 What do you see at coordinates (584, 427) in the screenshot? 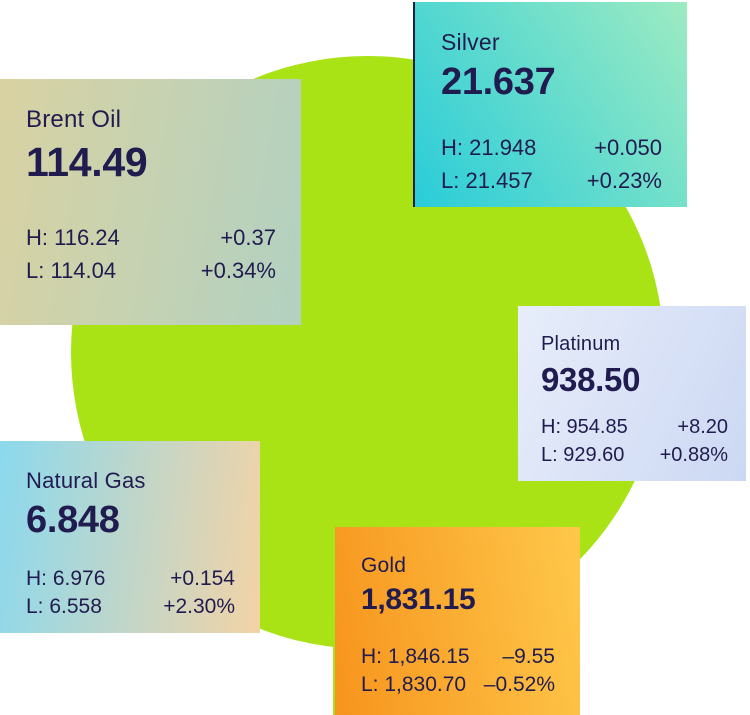
I see `high-value: H: 954.85` at bounding box center [584, 427].